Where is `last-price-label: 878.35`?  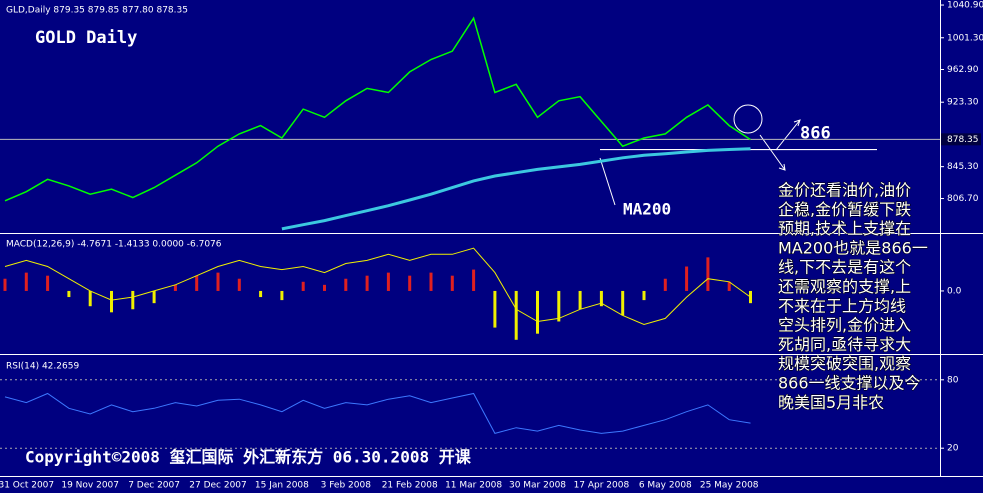
last-price-label: 878.35 is located at coordinates (963, 140).